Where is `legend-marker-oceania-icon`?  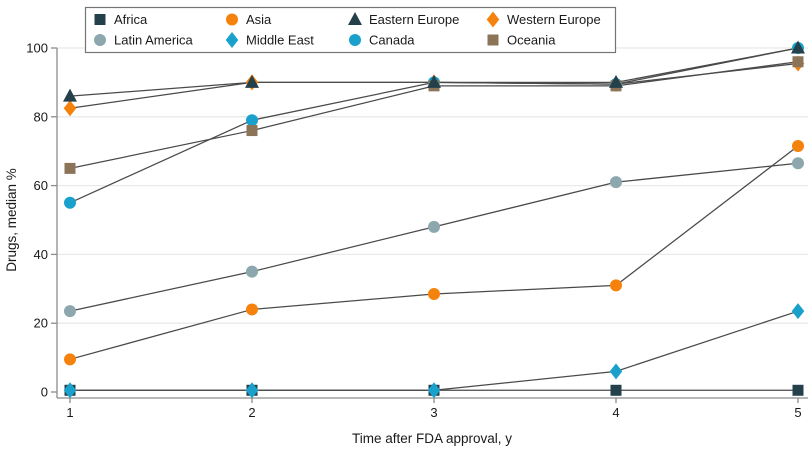 legend-marker-oceania-icon is located at coordinates (493, 40).